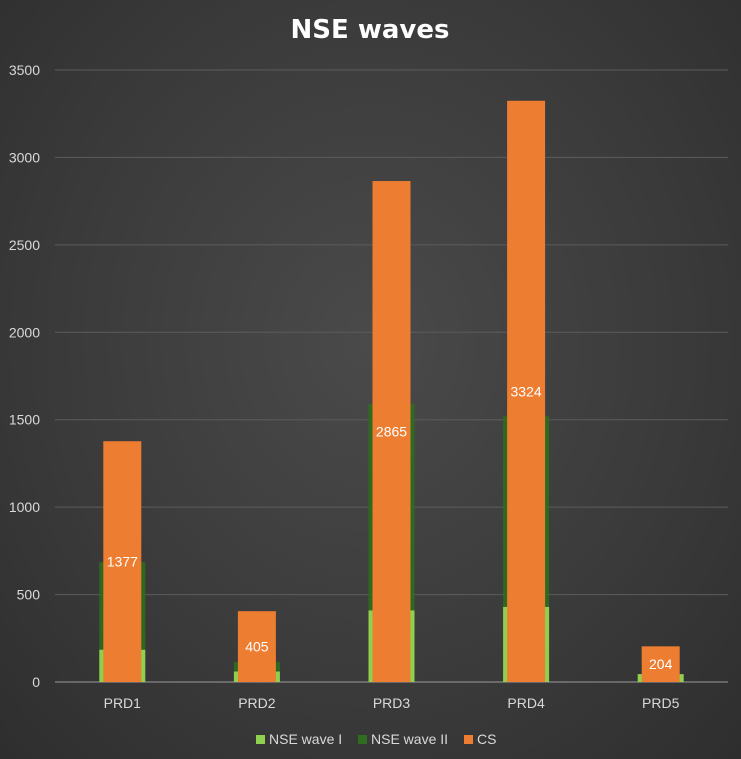  I want to click on y-tick-label: 2500, so click(24, 245).